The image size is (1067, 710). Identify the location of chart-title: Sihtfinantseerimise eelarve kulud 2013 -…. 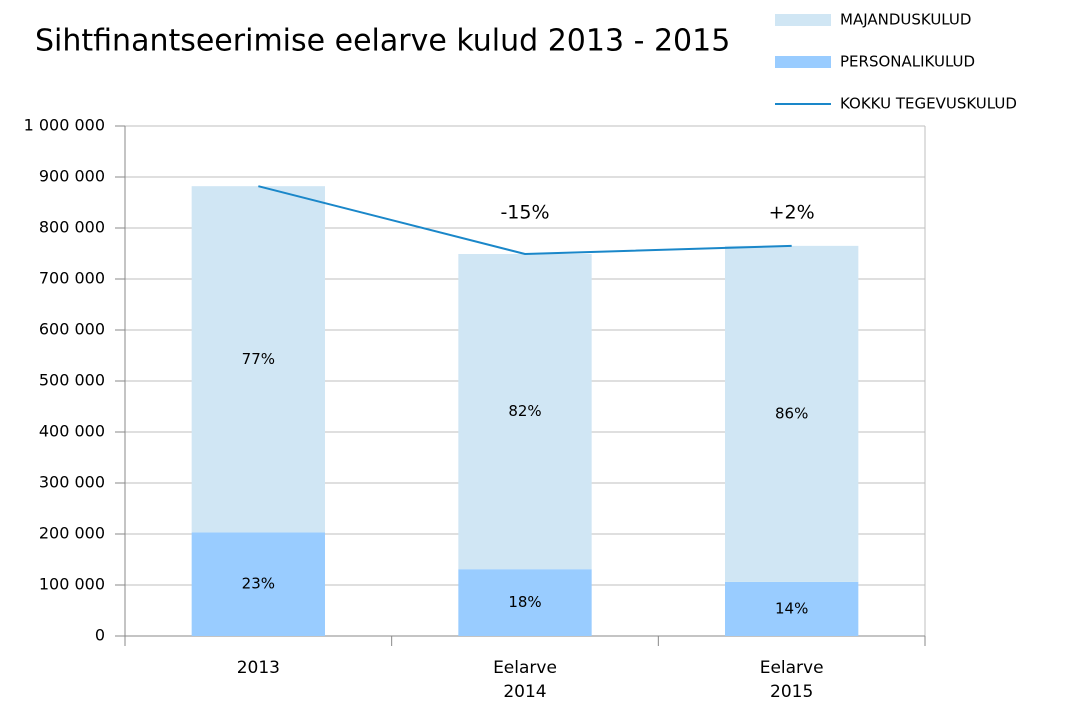
(382, 41).